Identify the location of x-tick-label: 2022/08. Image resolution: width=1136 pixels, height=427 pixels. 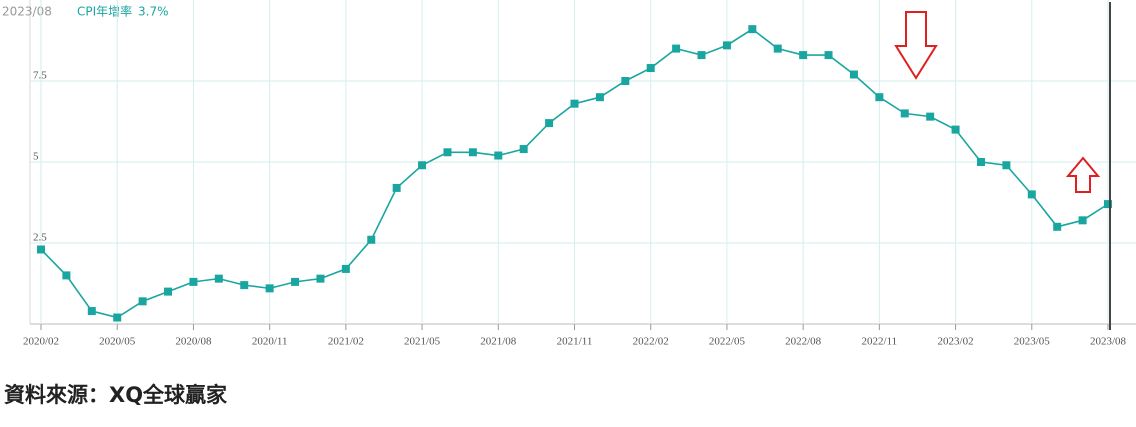
(803, 342).